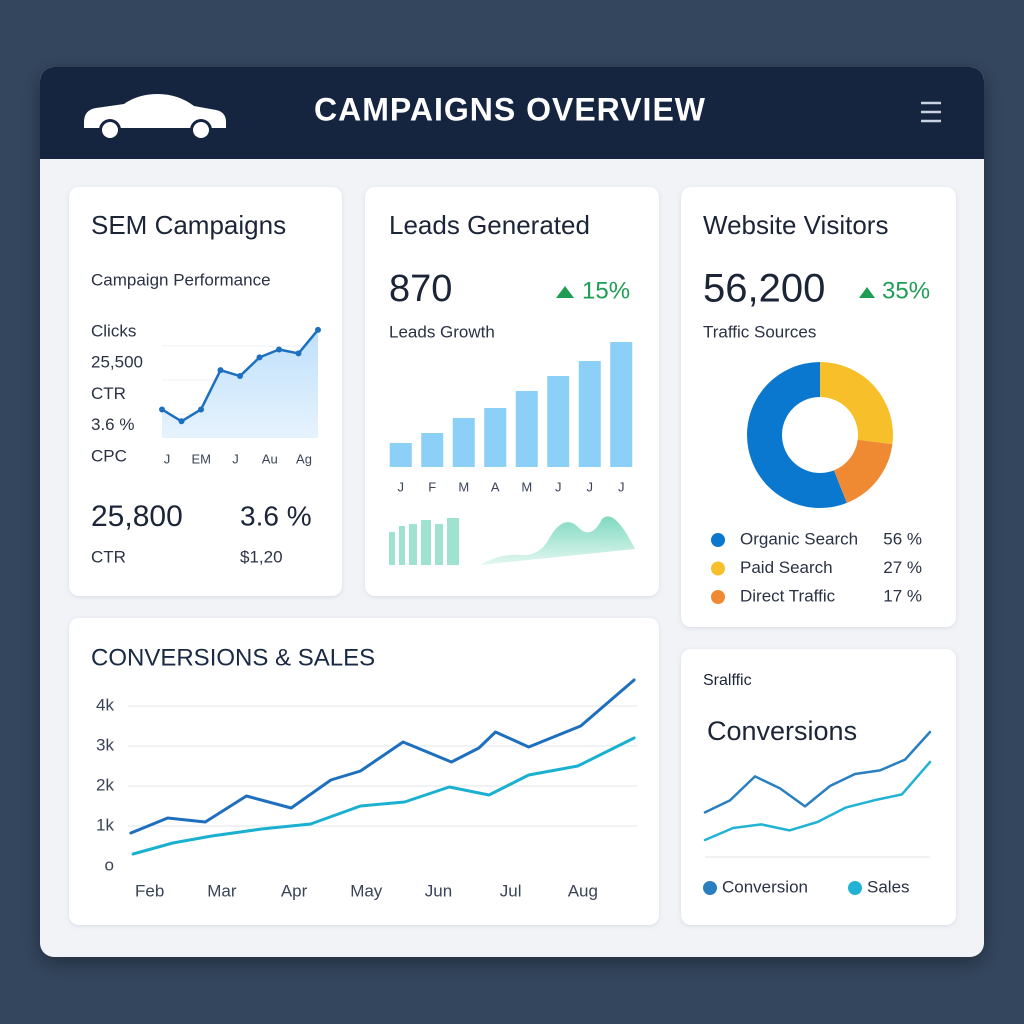 This screenshot has height=1024, width=1024. I want to click on legend-label: Sales, so click(888, 886).